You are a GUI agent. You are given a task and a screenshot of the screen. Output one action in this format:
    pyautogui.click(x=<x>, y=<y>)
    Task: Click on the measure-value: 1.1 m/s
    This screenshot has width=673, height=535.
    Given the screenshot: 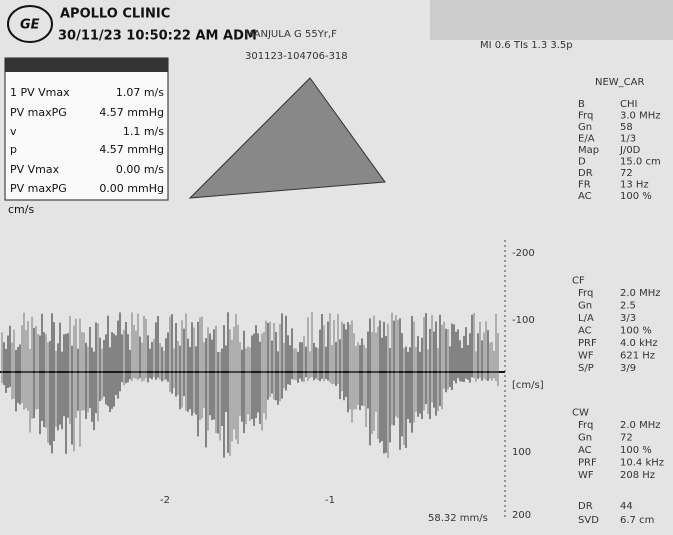 What is the action you would take?
    pyautogui.click(x=143, y=131)
    